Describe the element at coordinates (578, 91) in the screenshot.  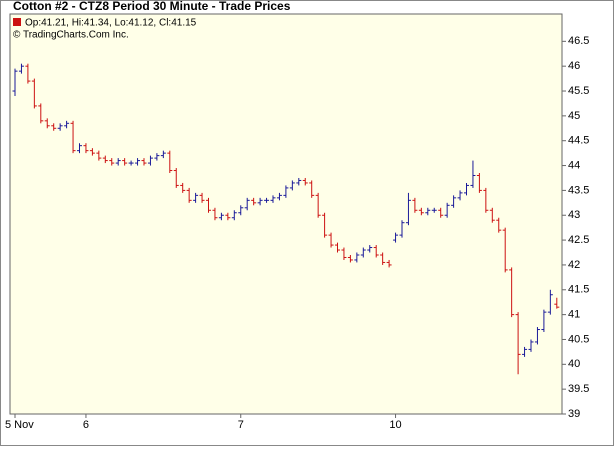
I see `y-tick-label: 45.5` at that location.